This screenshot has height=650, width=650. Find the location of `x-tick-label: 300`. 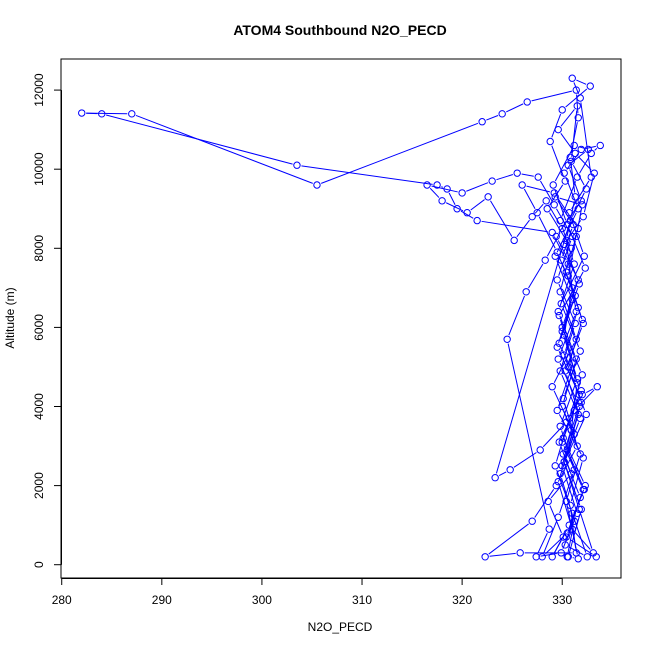

x-tick-label: 300 is located at coordinates (262, 600).